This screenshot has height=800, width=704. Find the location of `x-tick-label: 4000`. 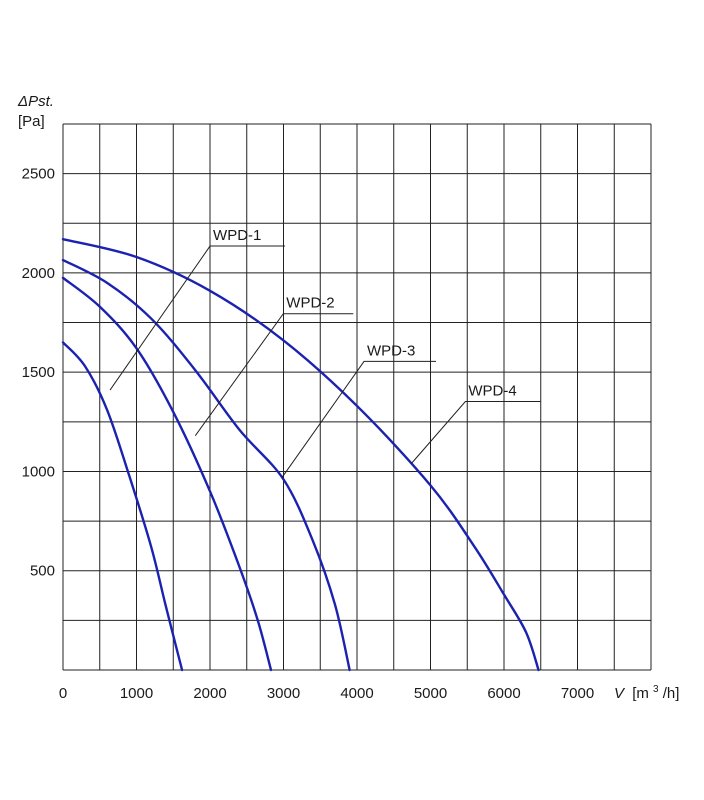

x-tick-label: 4000 is located at coordinates (356, 693).